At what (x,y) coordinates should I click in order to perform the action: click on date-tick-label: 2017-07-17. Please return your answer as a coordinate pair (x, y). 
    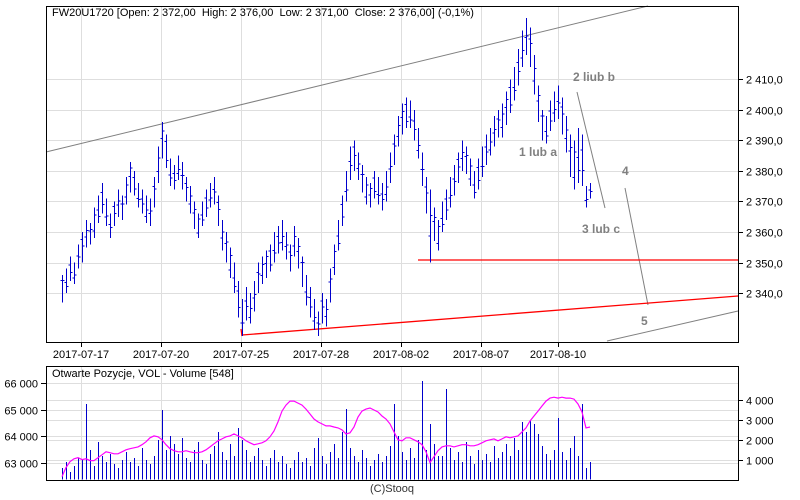
    Looking at the image, I should click on (81, 355).